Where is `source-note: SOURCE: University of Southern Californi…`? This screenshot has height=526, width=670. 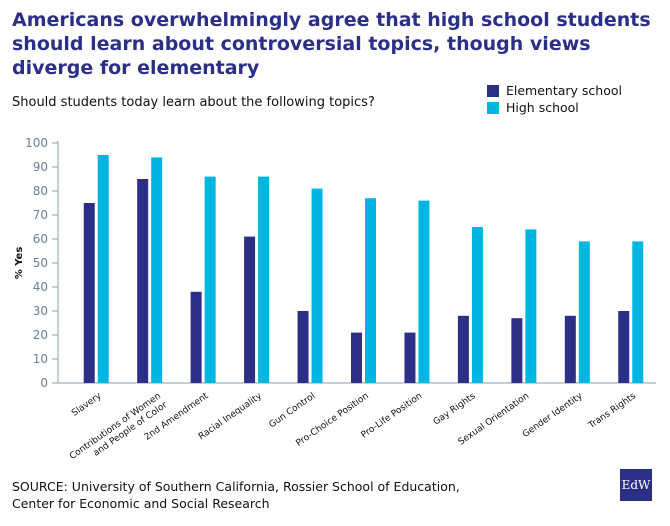 source-note: SOURCE: University of Southern Californi… is located at coordinates (236, 495).